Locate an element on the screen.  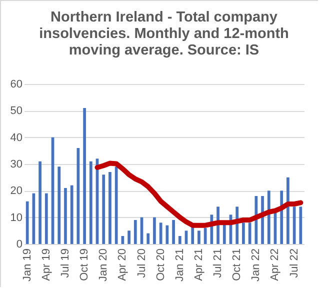
y-tick-label: 10 is located at coordinates (16, 218).